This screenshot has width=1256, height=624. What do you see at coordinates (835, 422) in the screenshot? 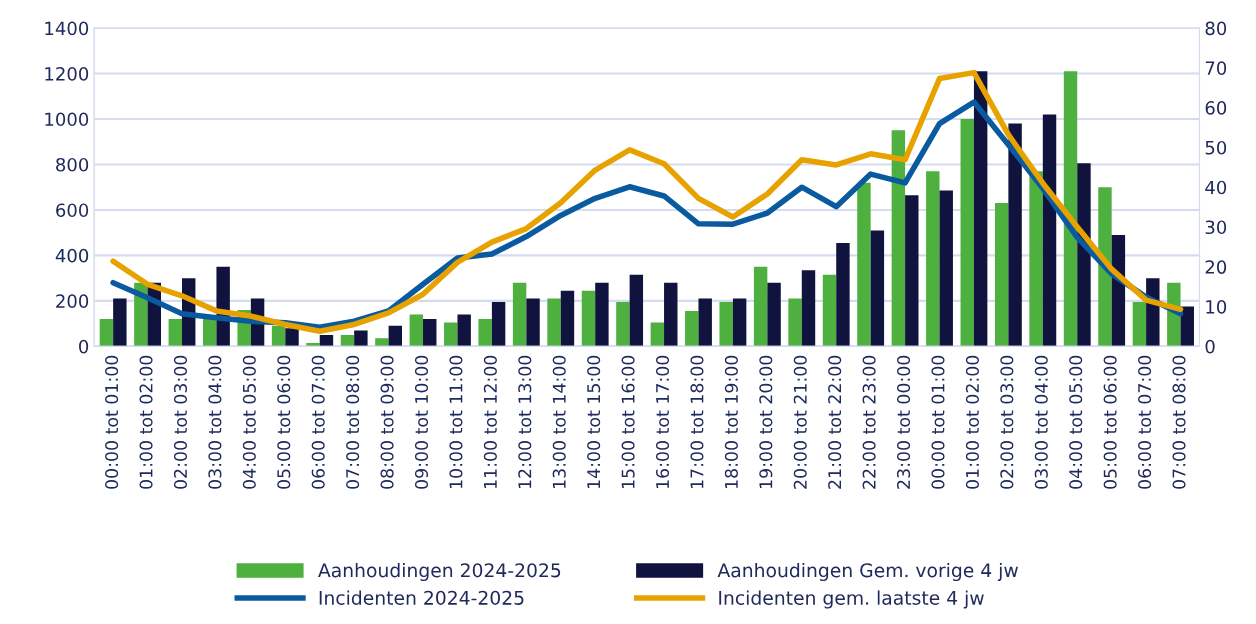
I see `x-tick-label: 21:00 tot 22:00` at bounding box center [835, 422].